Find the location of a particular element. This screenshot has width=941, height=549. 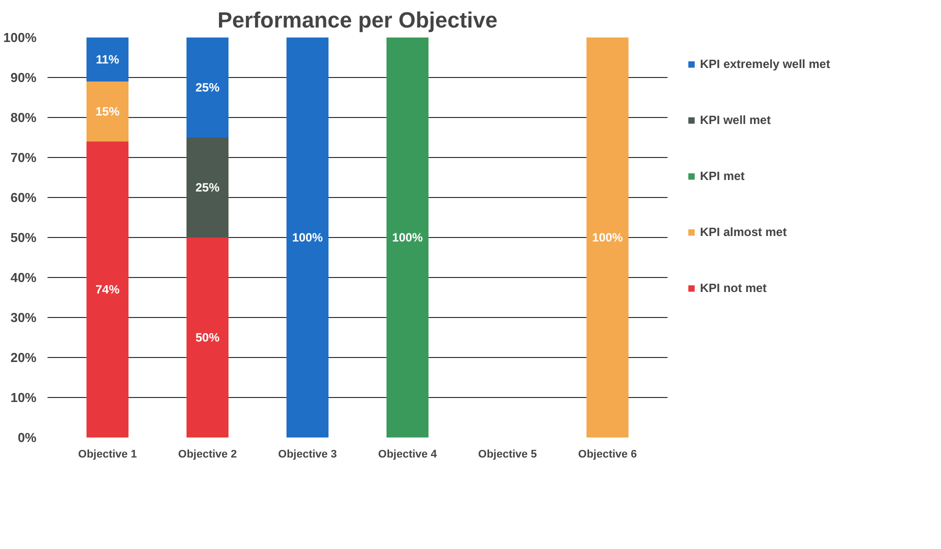

y-tick-label: 10% is located at coordinates (23, 397).